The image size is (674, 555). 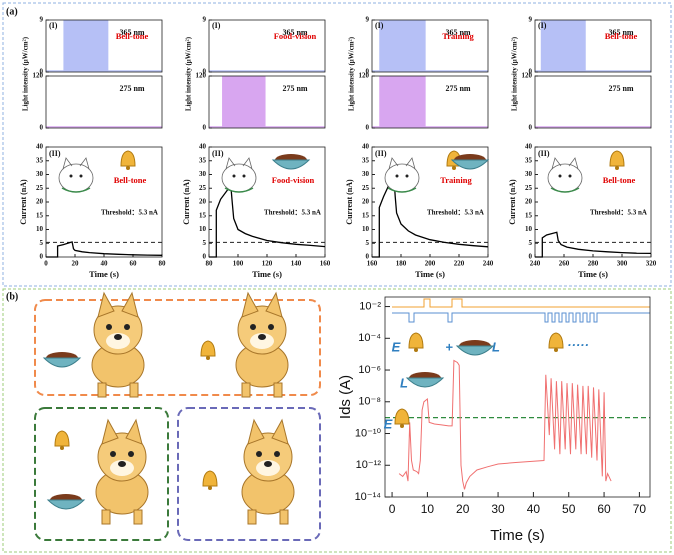 What do you see at coordinates (101, 474) in the screenshot?
I see `scene-box` at bounding box center [101, 474].